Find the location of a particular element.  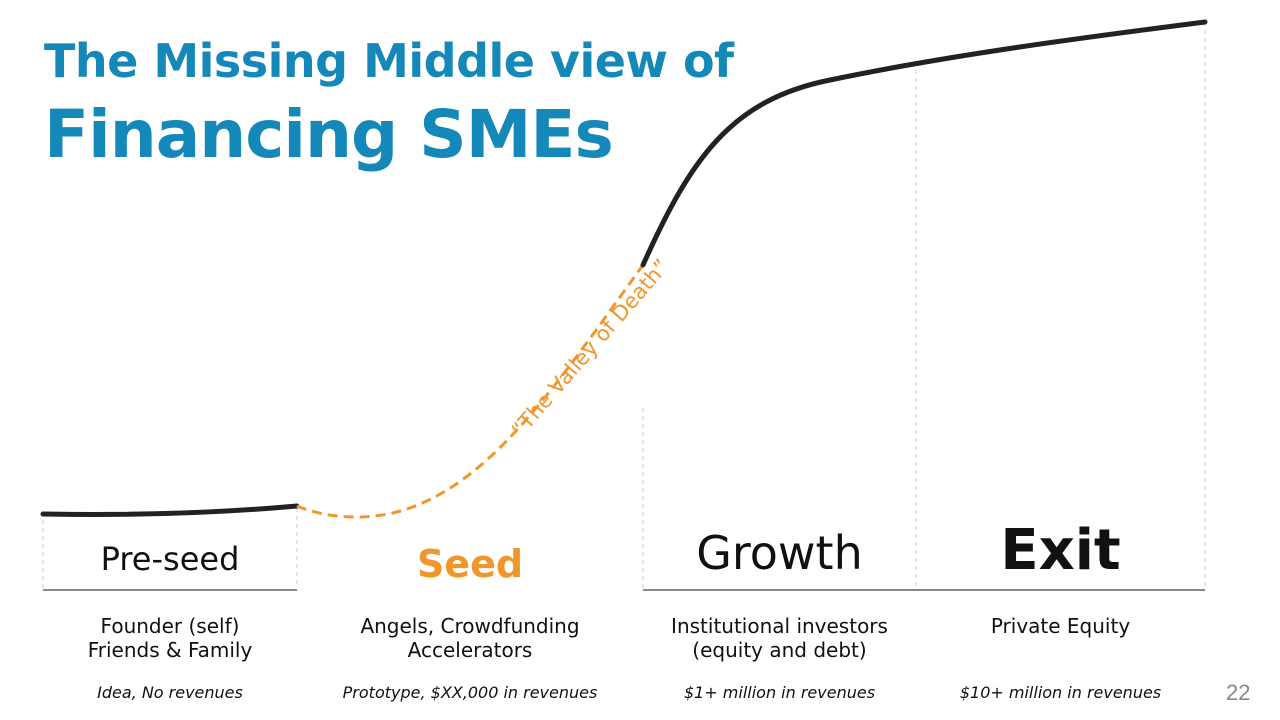

curve-preseed-segment is located at coordinates (170, 510).